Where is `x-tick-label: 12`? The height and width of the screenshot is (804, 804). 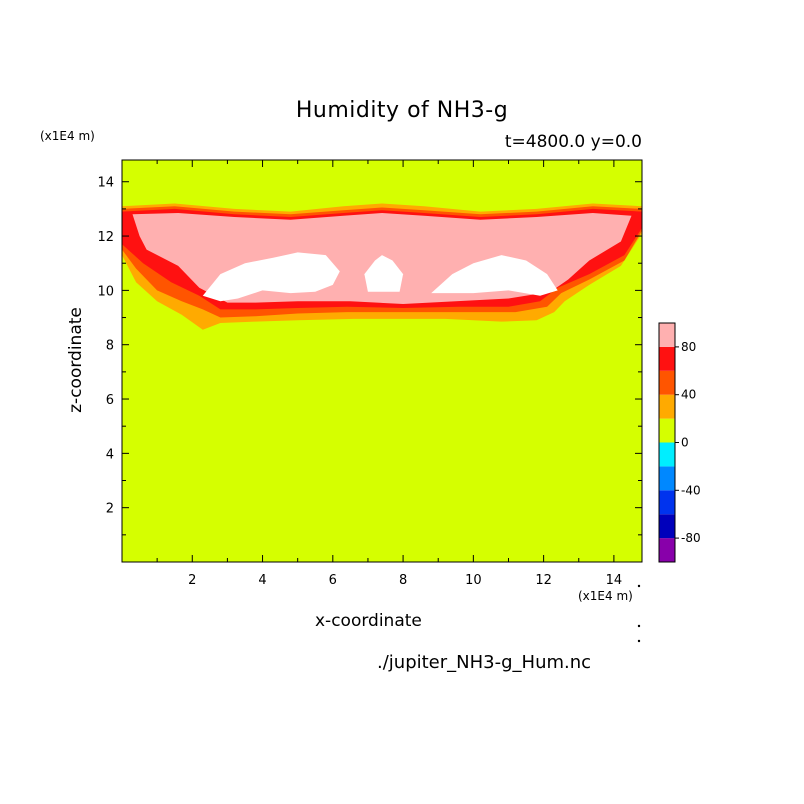 x-tick-label: 12 is located at coordinates (543, 580).